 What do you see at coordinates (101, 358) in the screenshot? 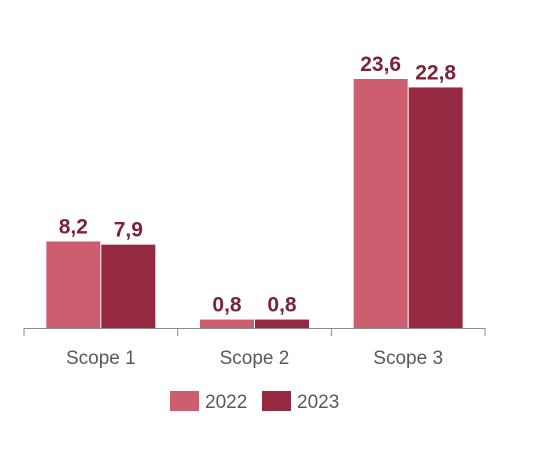
I see `category-label-scope-1: Scope 1` at bounding box center [101, 358].